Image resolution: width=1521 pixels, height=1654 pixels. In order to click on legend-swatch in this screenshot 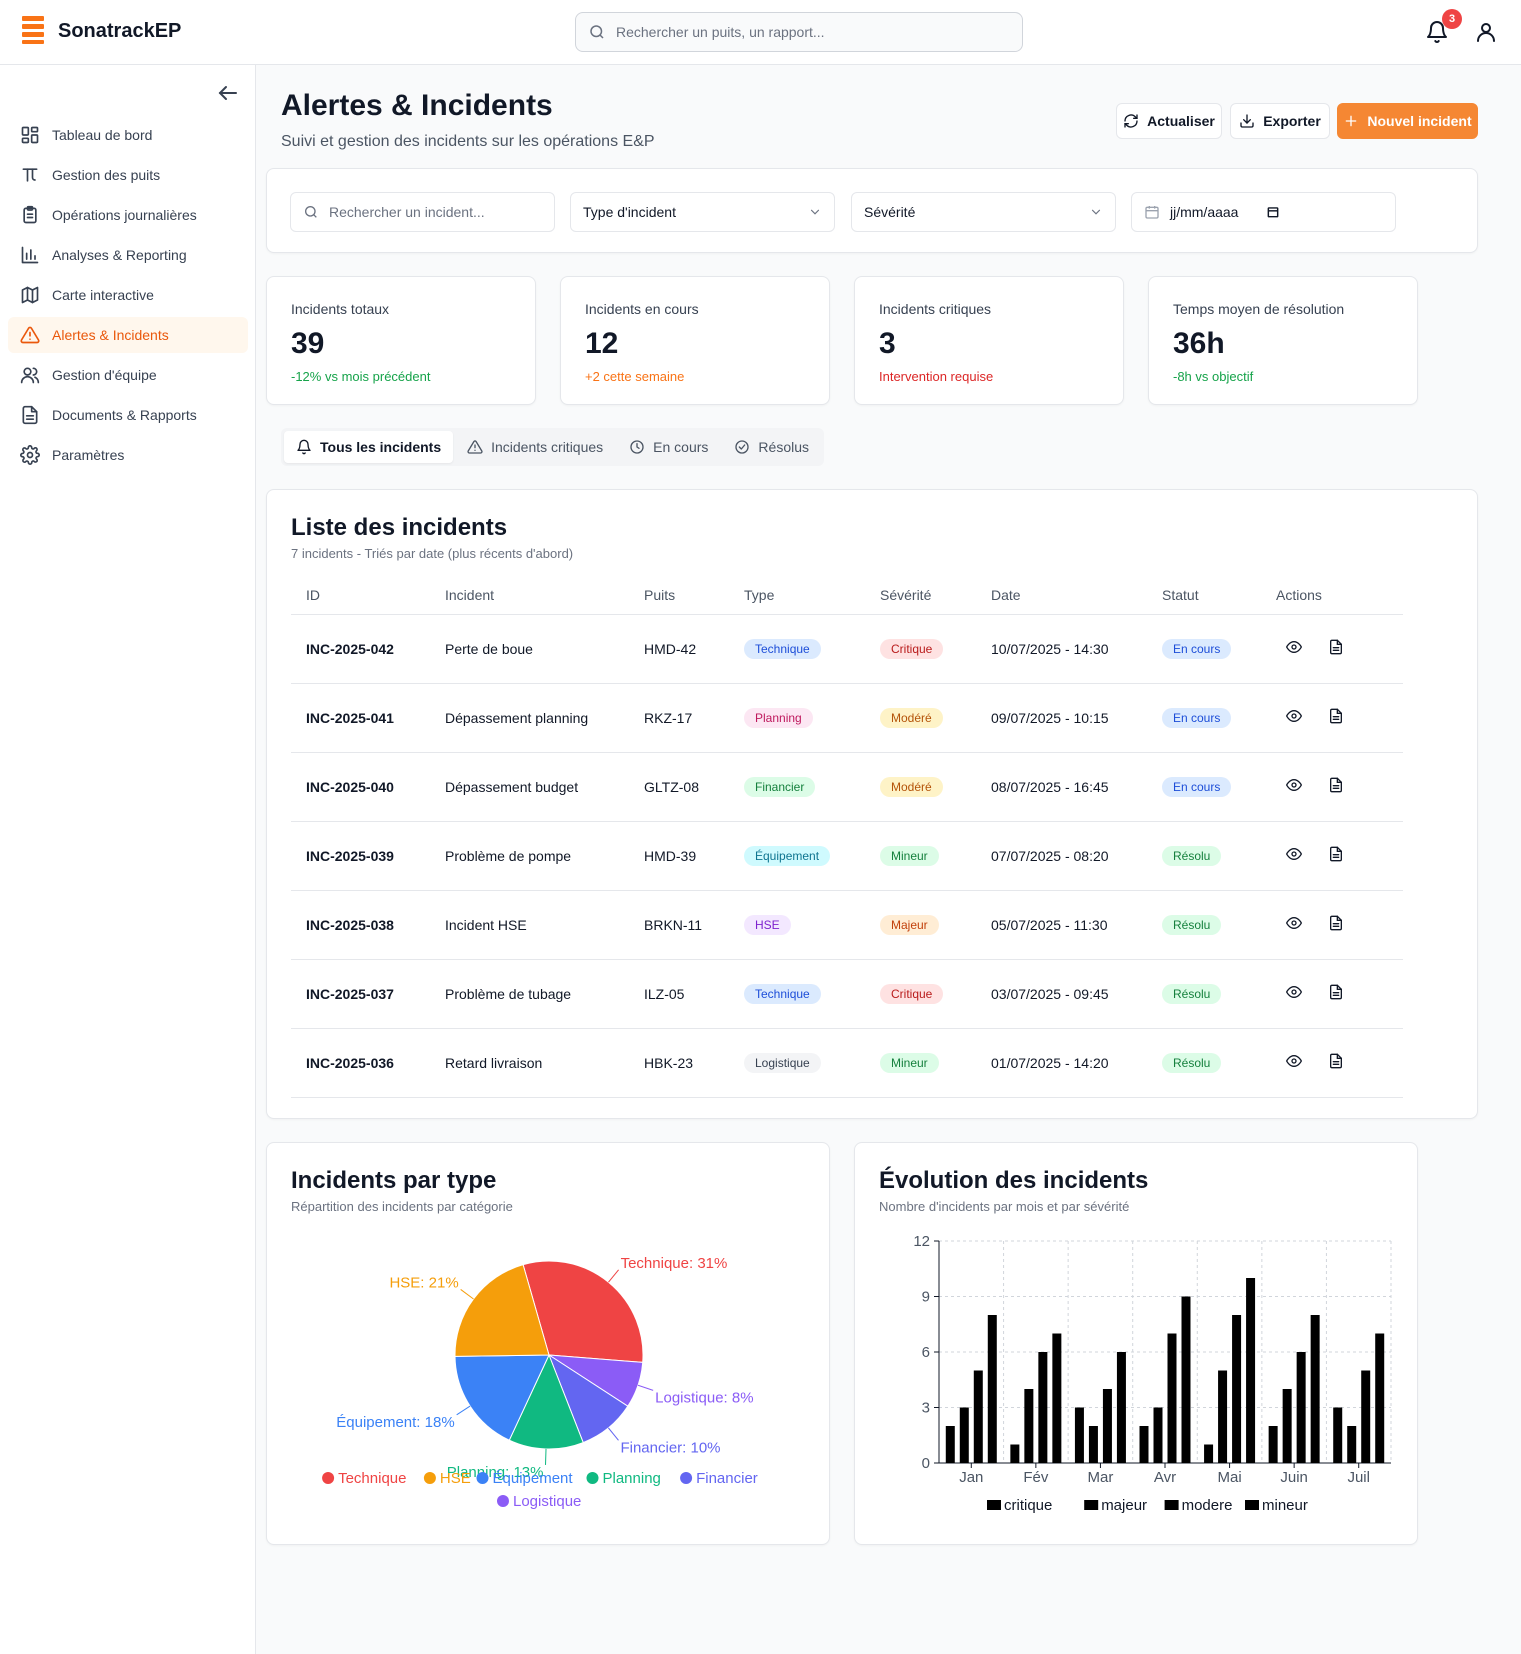, I will do `click(592, 1478)`.